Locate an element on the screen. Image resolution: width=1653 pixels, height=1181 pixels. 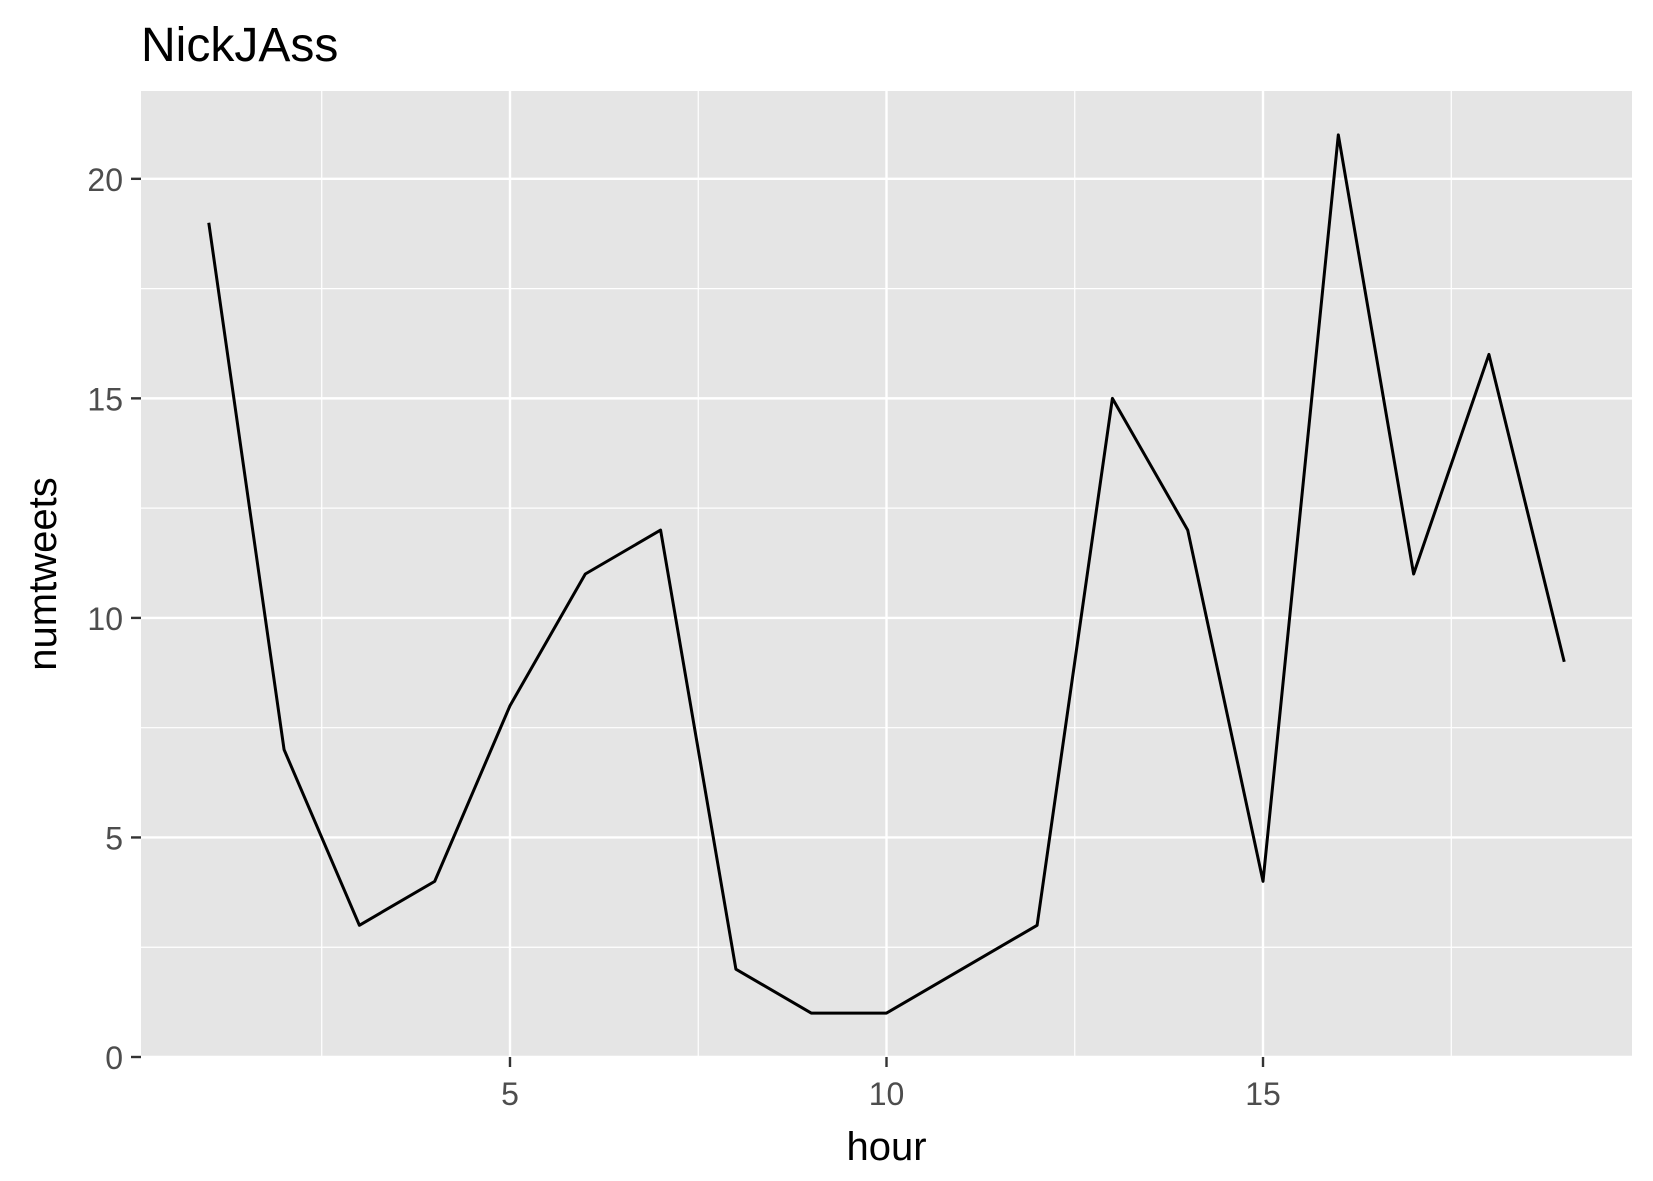
y-tick-label: 0 is located at coordinates (114, 1058).